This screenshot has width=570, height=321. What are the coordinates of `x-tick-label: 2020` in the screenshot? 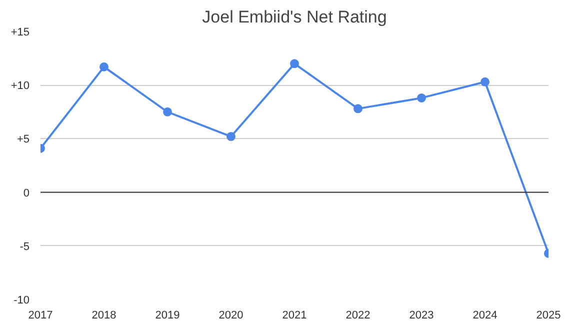 It's located at (231, 315).